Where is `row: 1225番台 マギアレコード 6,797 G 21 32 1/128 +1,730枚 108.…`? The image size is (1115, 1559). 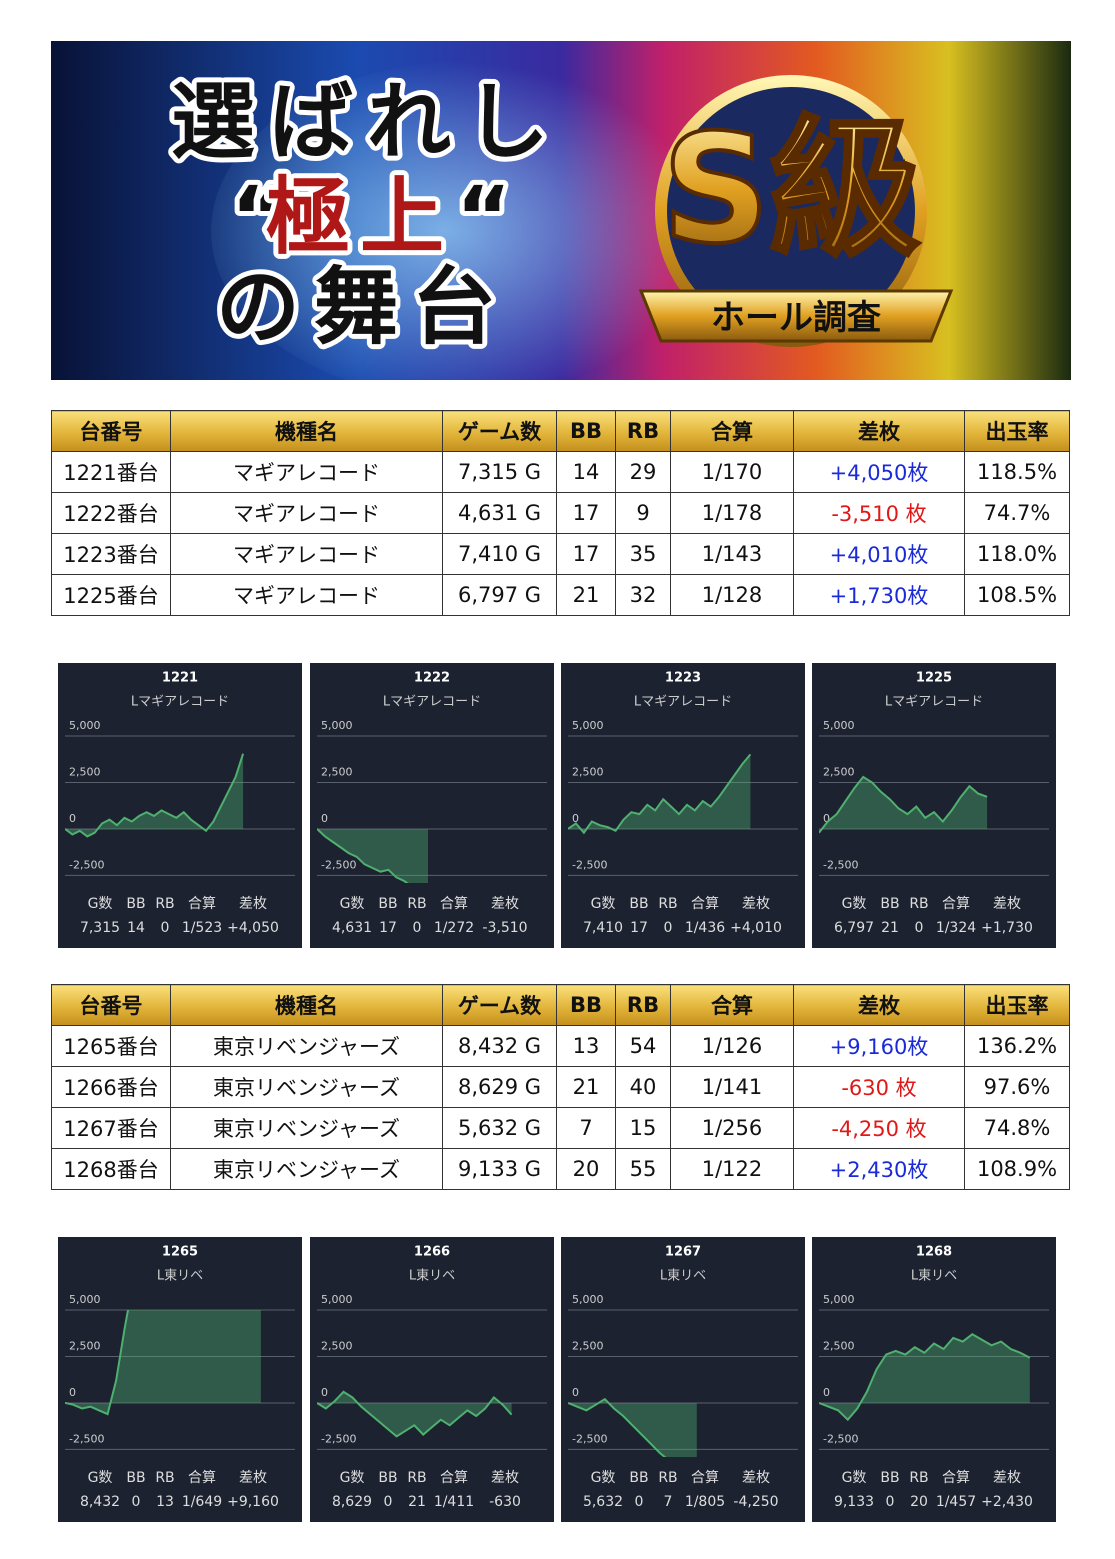 row: 1225番台 マギアレコード 6,797 G 21 32 1/128 +1,730枚 108.… is located at coordinates (560, 595).